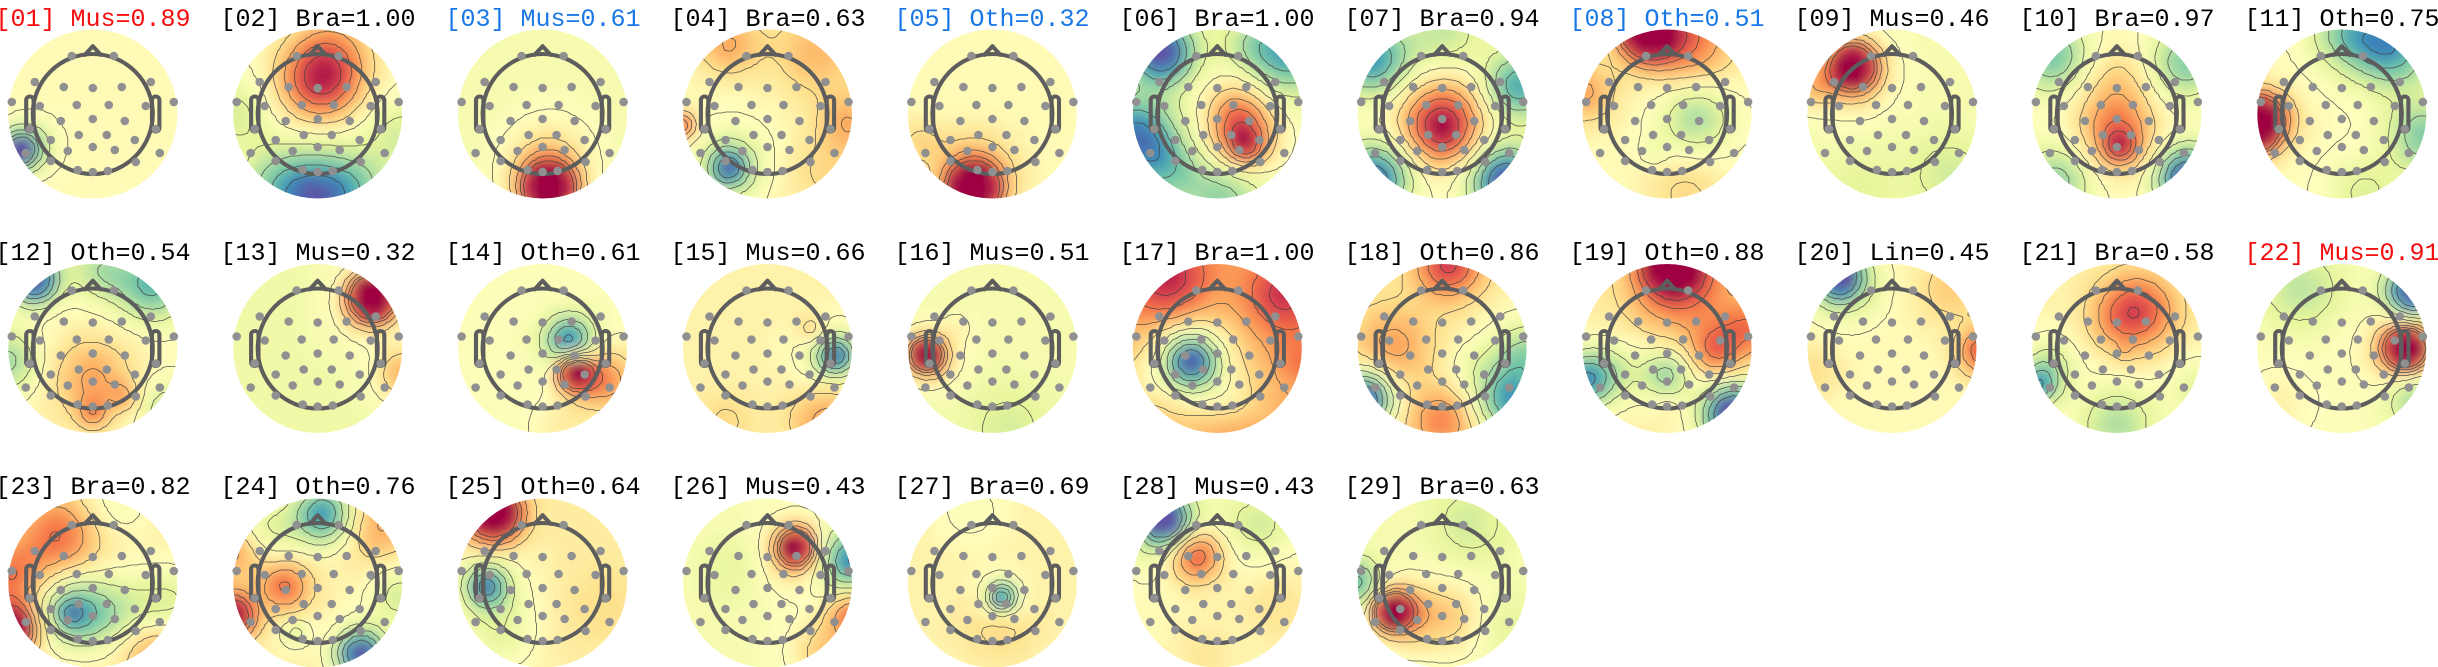 This screenshot has height=667, width=2438. Describe the element at coordinates (2116, 253) in the screenshot. I see `svg-text: [21] Bra=0.58` at that location.